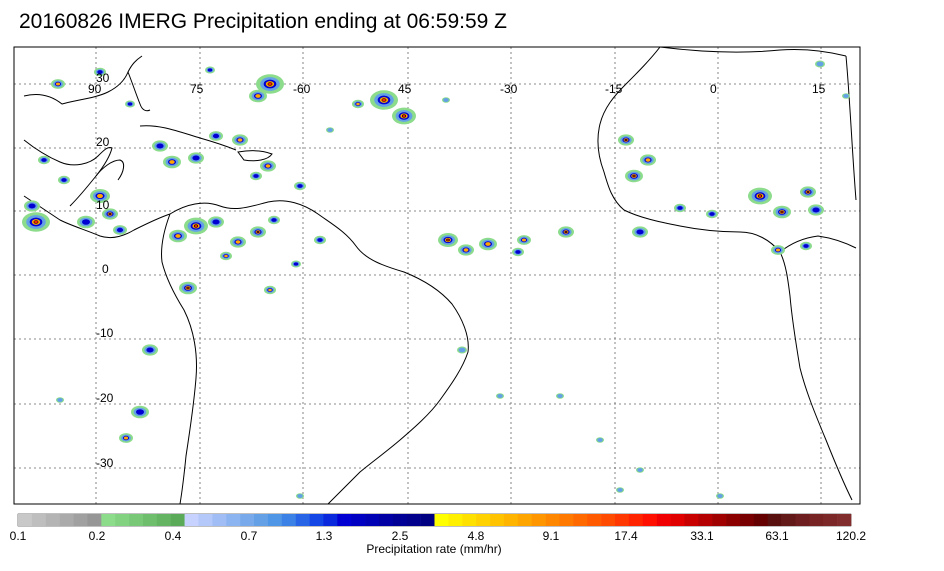 This screenshot has width=944, height=571. What do you see at coordinates (97, 217) in the screenshot?
I see `coast-central-america` at bounding box center [97, 217].